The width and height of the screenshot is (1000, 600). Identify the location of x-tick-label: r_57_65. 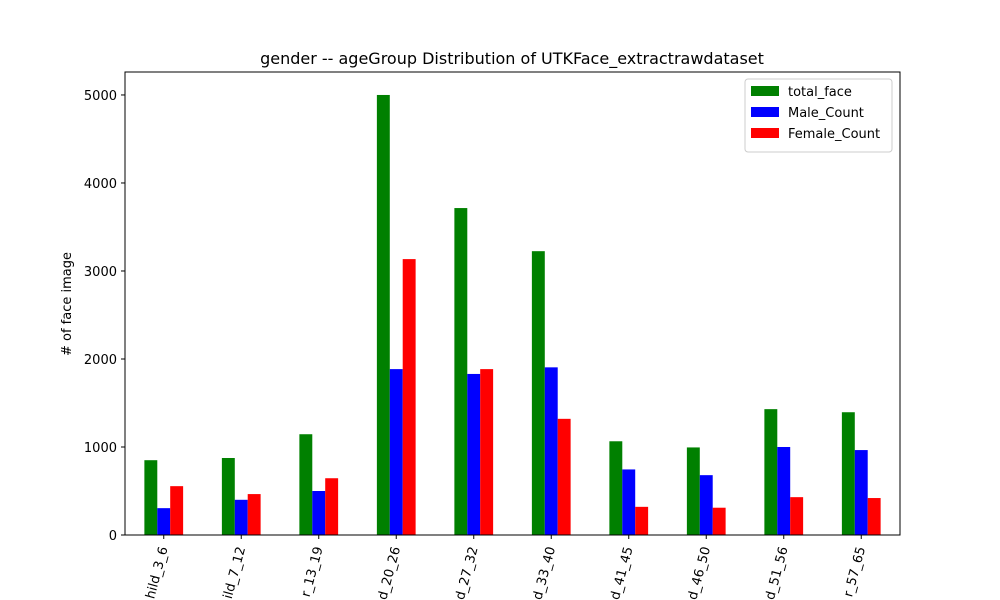
(855, 572).